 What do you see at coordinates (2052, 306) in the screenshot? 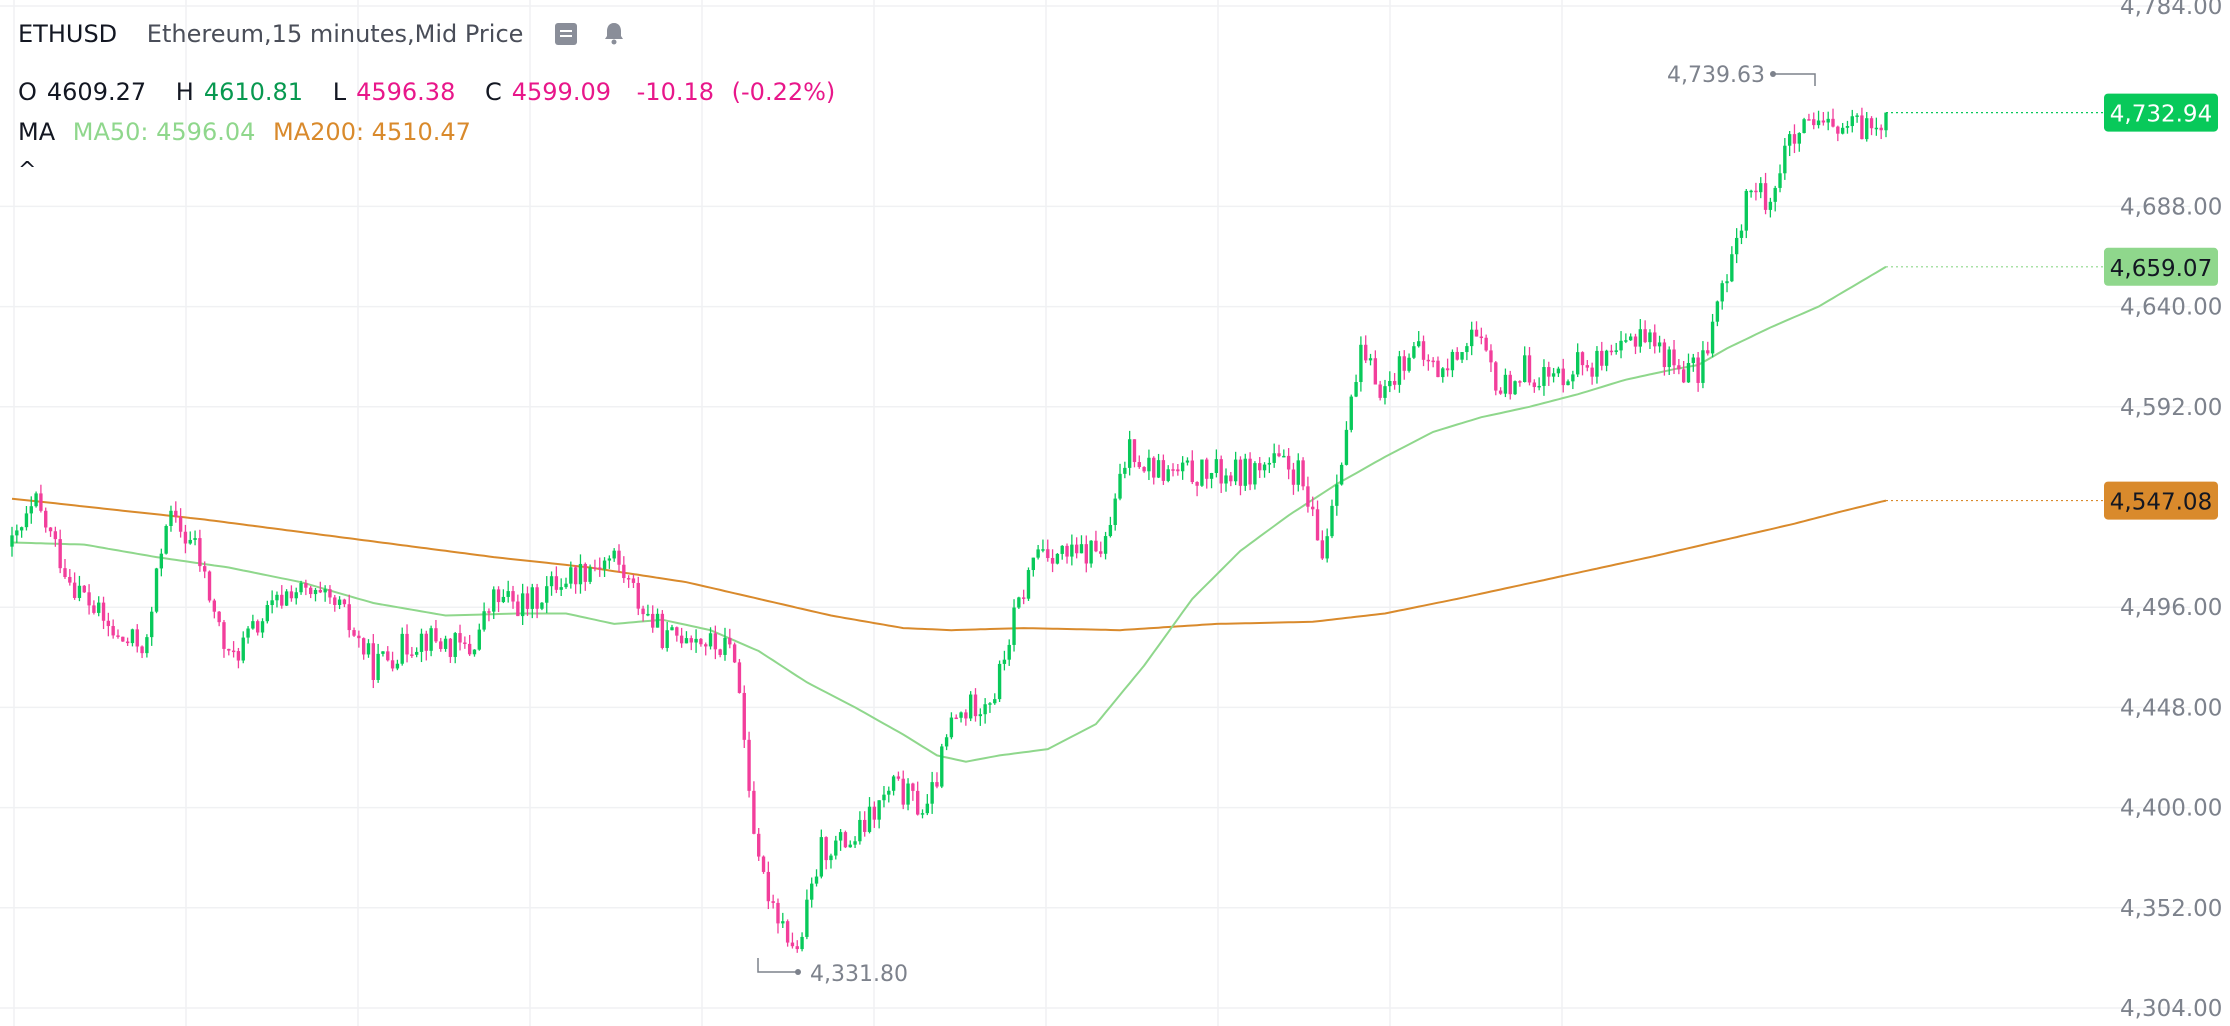
I see `price-badges: 4,732.94 4,659.07 4,547.08` at bounding box center [2052, 306].